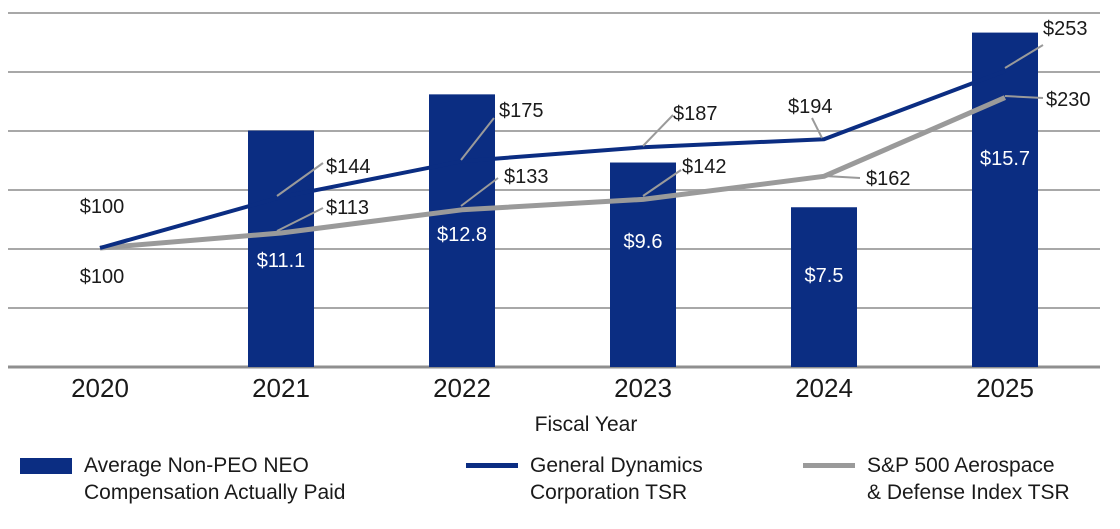  What do you see at coordinates (100, 388) in the screenshot?
I see `x-tick-label: 2020` at bounding box center [100, 388].